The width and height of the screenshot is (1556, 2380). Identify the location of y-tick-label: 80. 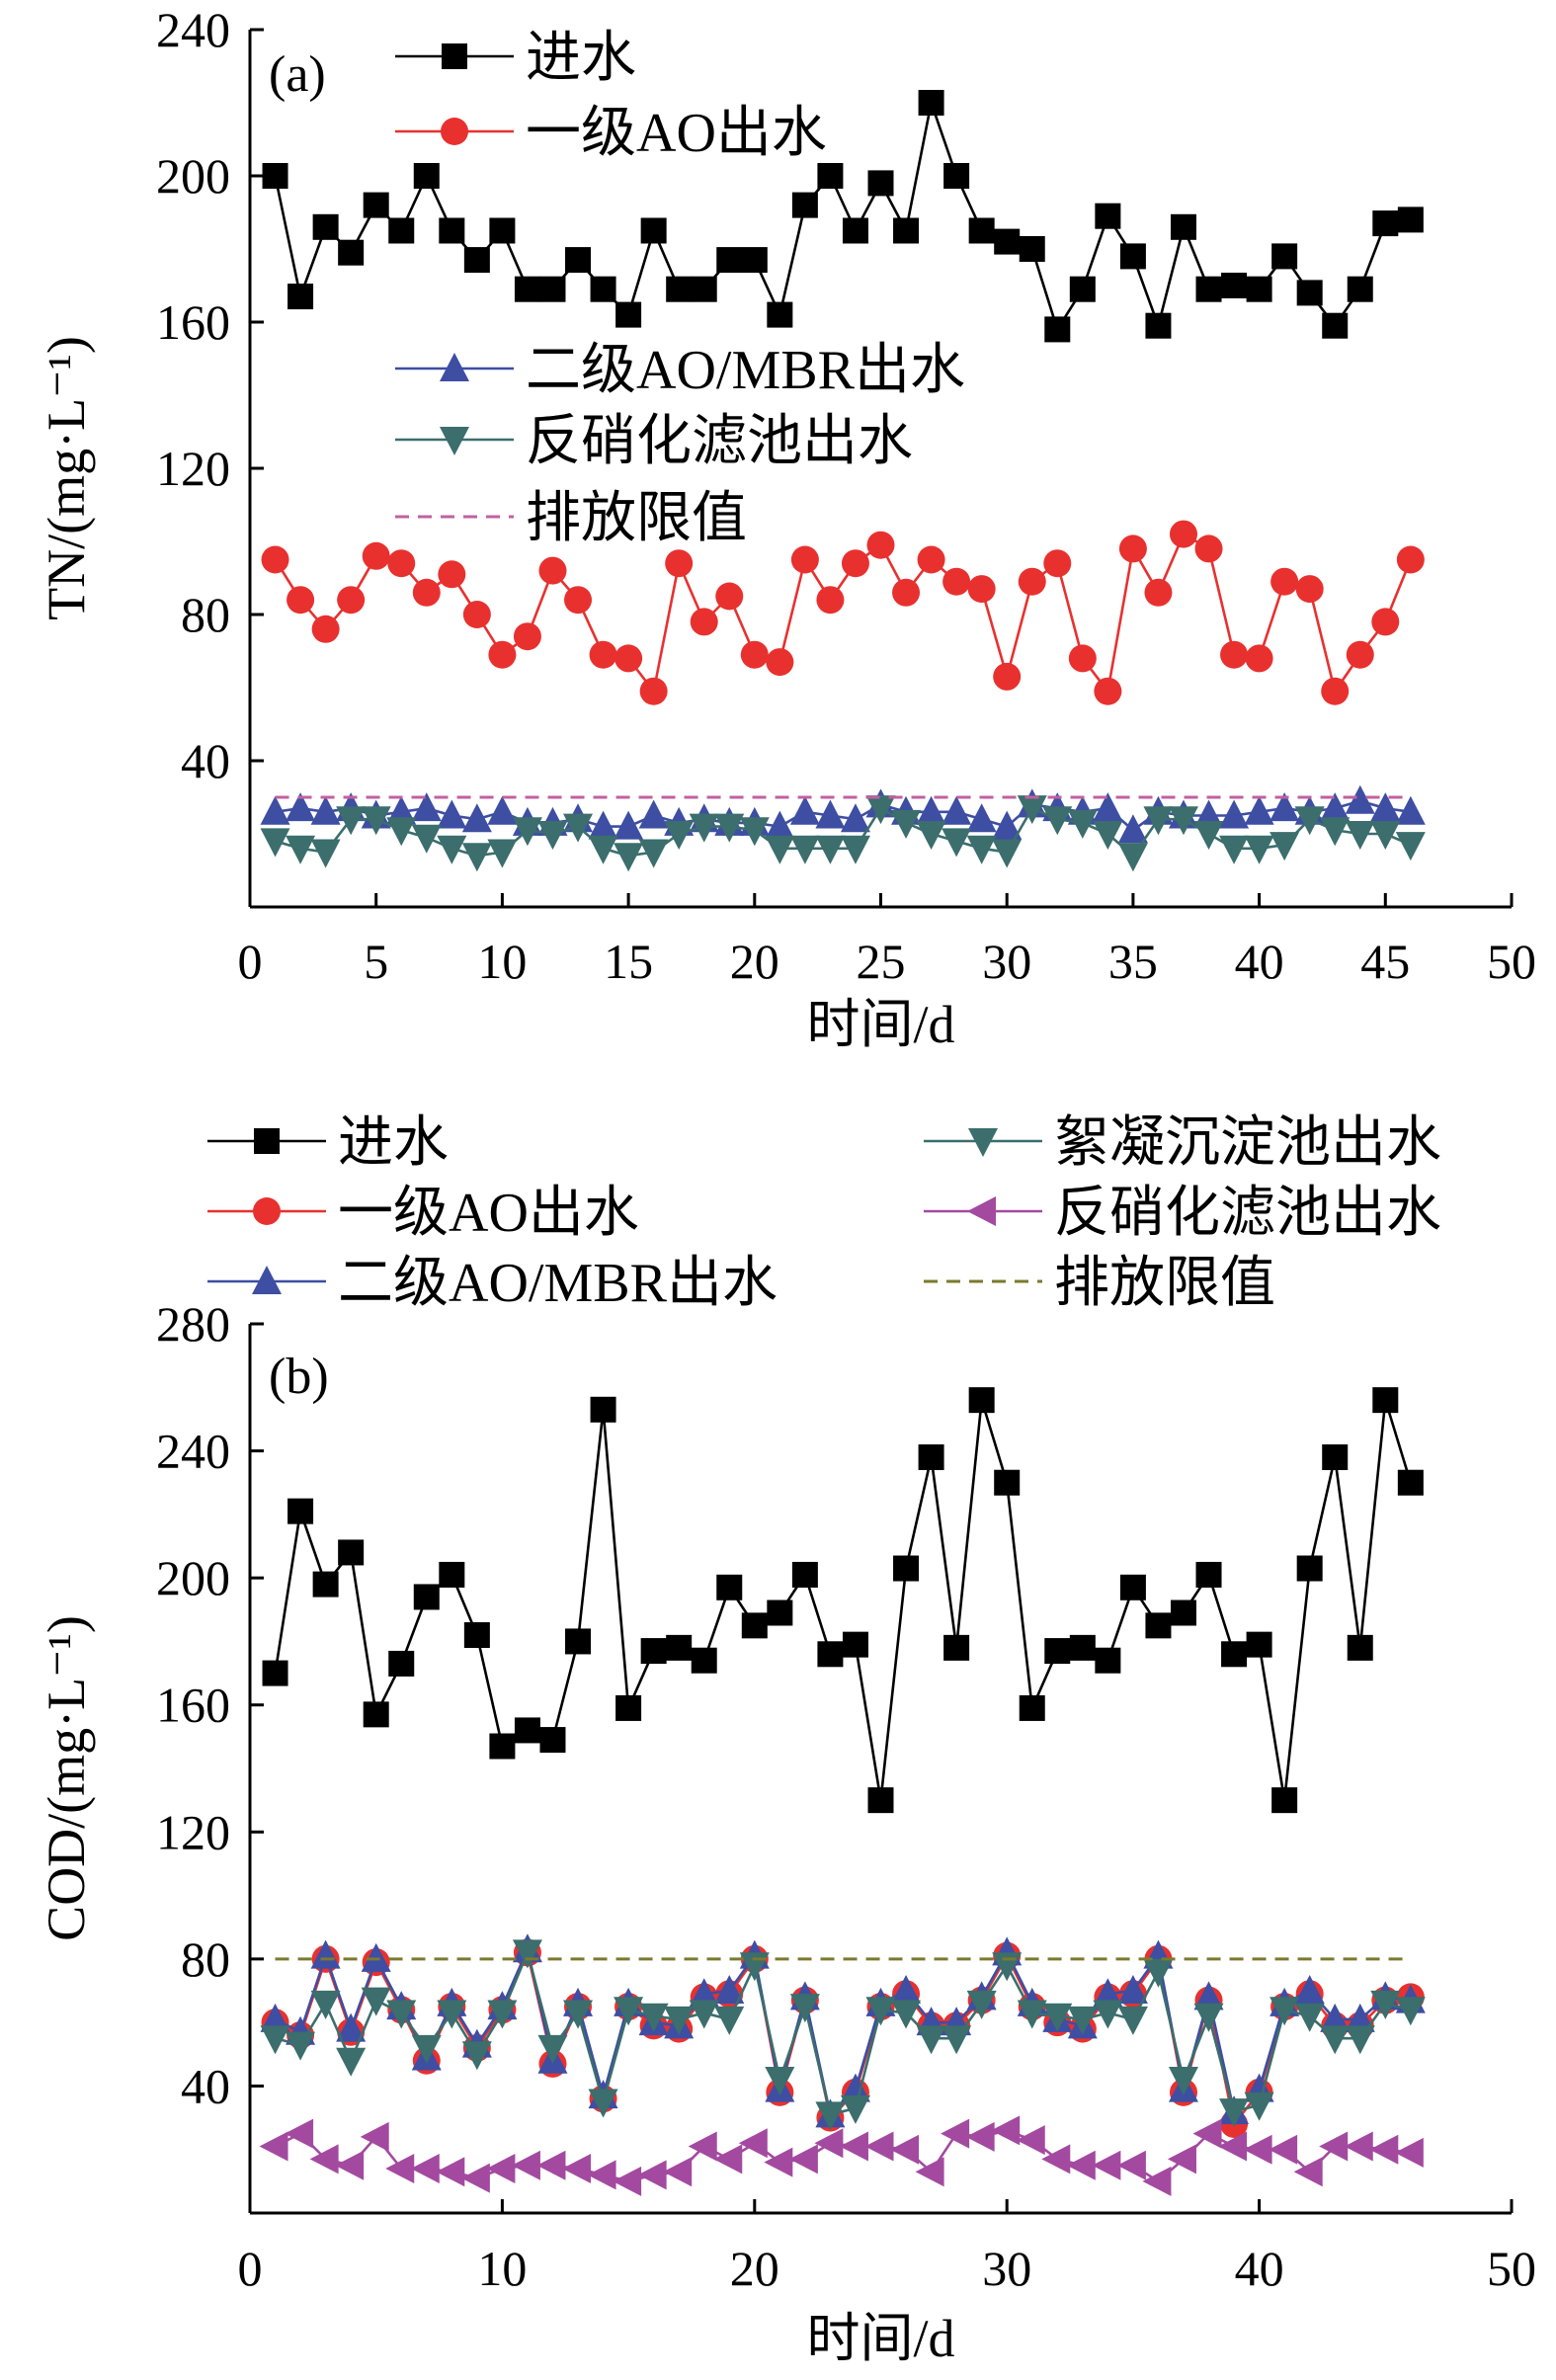
(205, 1959).